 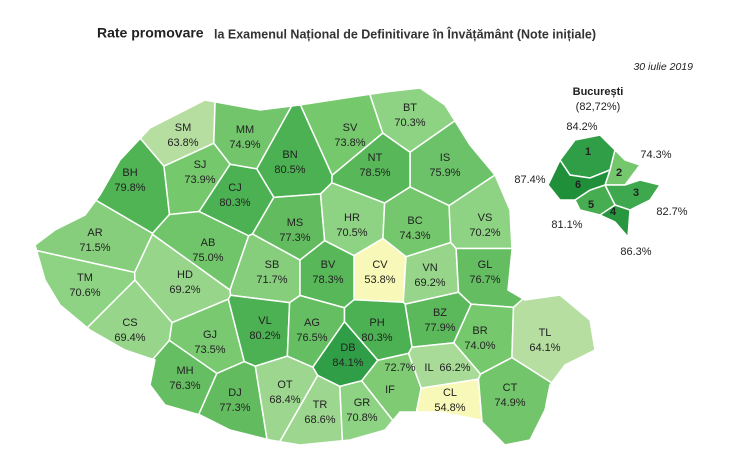 I want to click on county-value: 71.7%, so click(x=271, y=280).